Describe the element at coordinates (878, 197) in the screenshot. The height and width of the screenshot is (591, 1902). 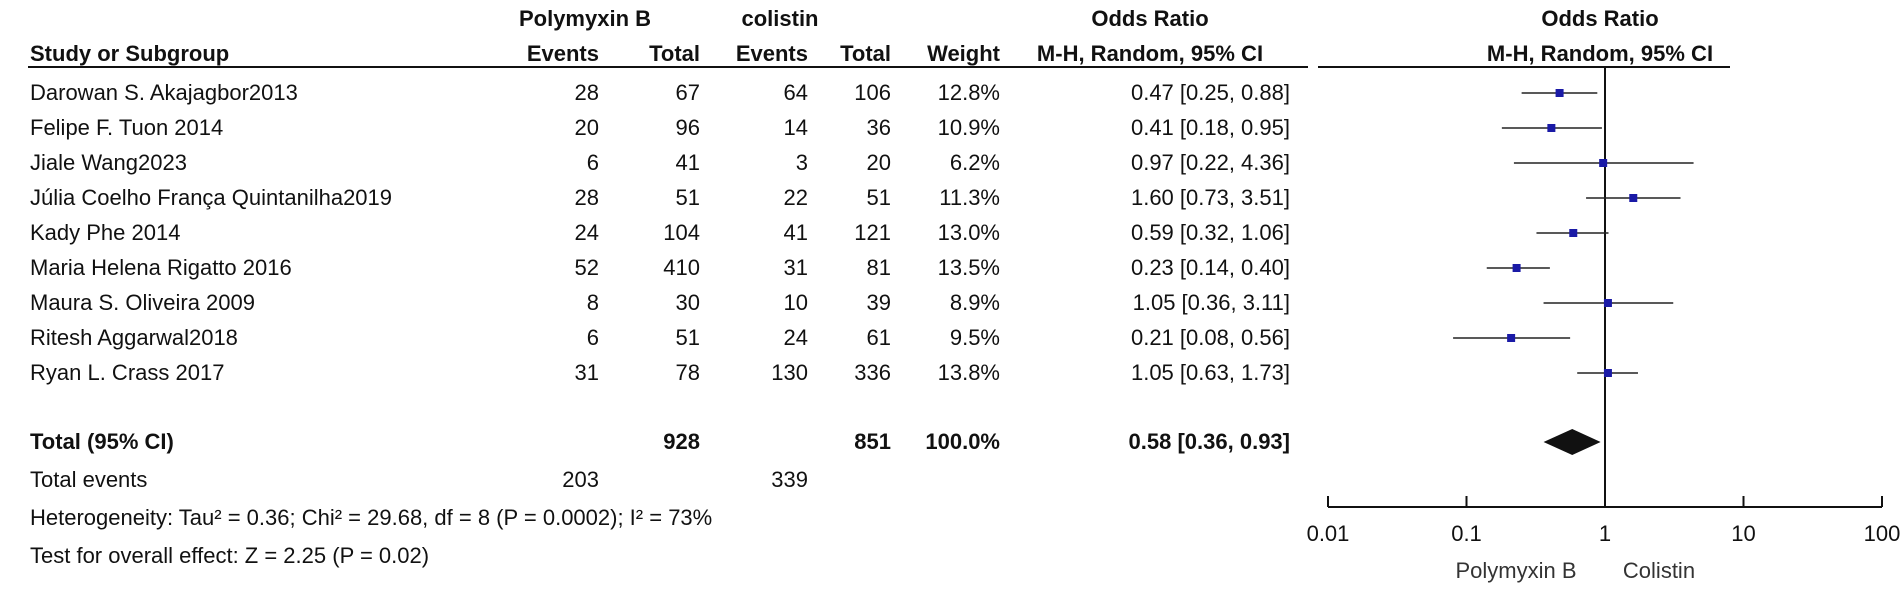
I see `total2-cell: 51` at that location.